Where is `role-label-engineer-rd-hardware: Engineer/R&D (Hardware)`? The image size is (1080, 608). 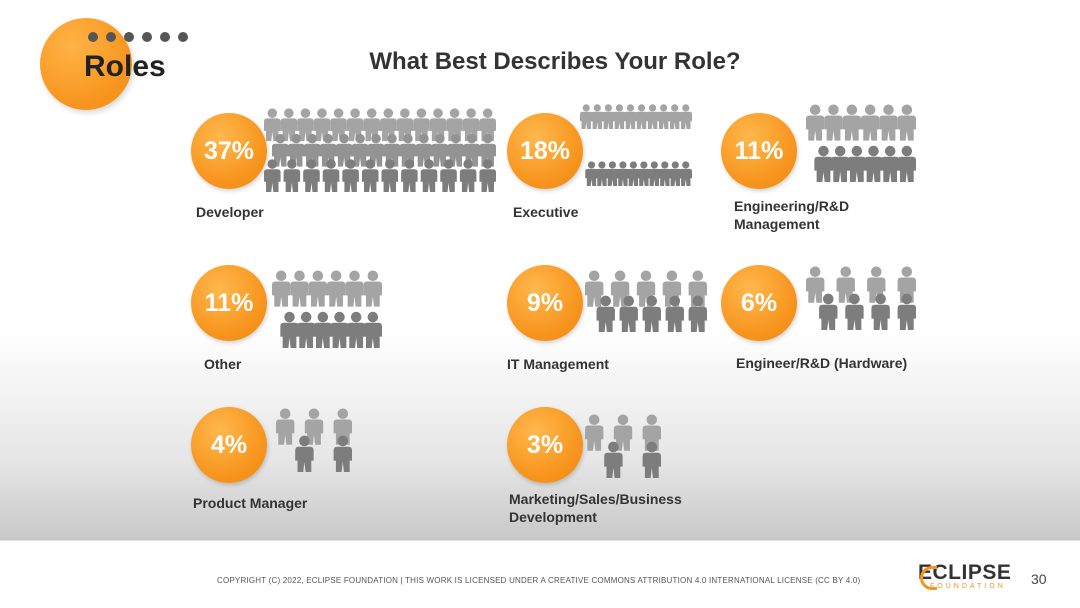 role-label-engineer-rd-hardware: Engineer/R&D (Hardware) is located at coordinates (822, 363).